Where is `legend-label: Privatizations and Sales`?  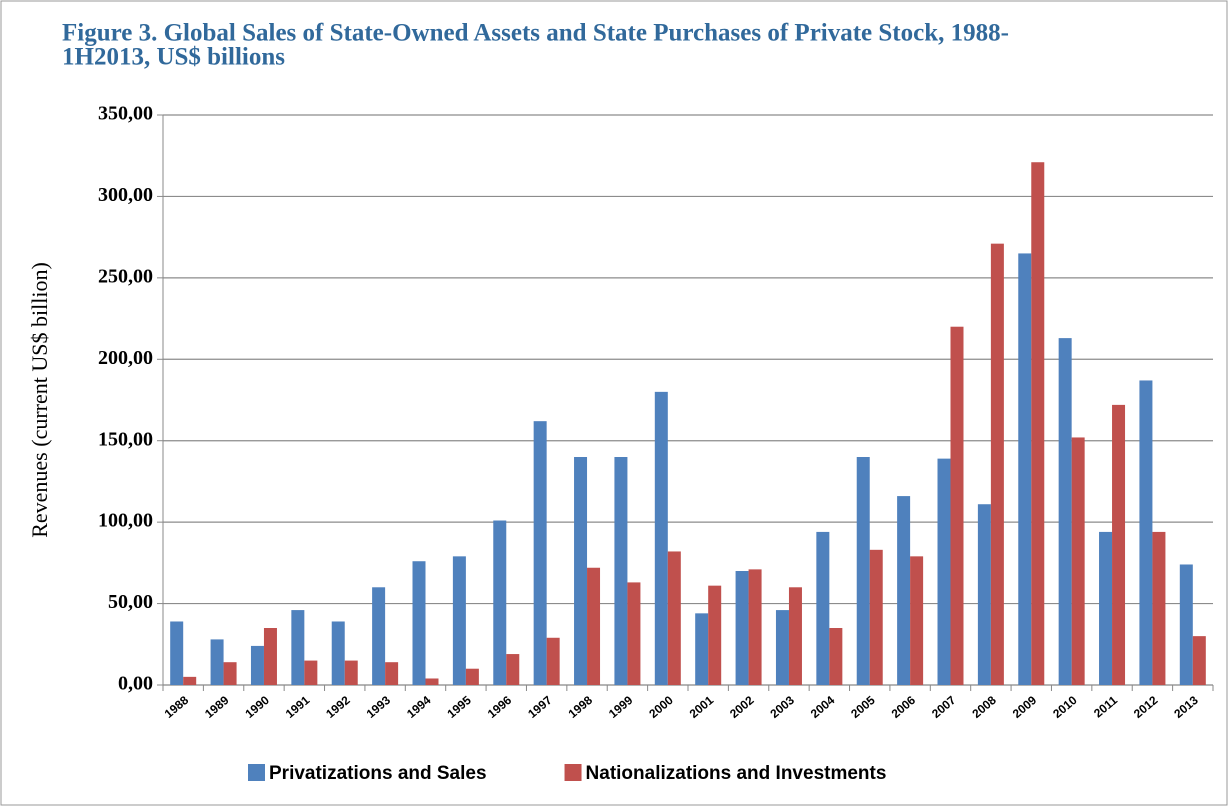
legend-label: Privatizations and Sales is located at coordinates (378, 773).